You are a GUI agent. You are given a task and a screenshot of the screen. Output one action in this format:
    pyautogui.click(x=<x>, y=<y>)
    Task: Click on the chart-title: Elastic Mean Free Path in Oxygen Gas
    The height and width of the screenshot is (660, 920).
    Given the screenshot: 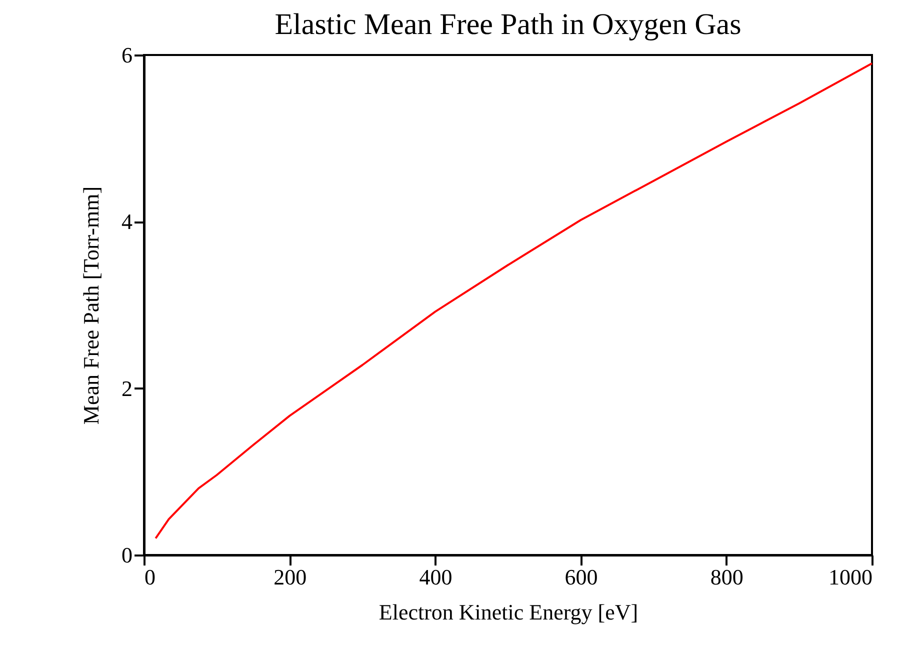 What is the action you would take?
    pyautogui.click(x=508, y=24)
    